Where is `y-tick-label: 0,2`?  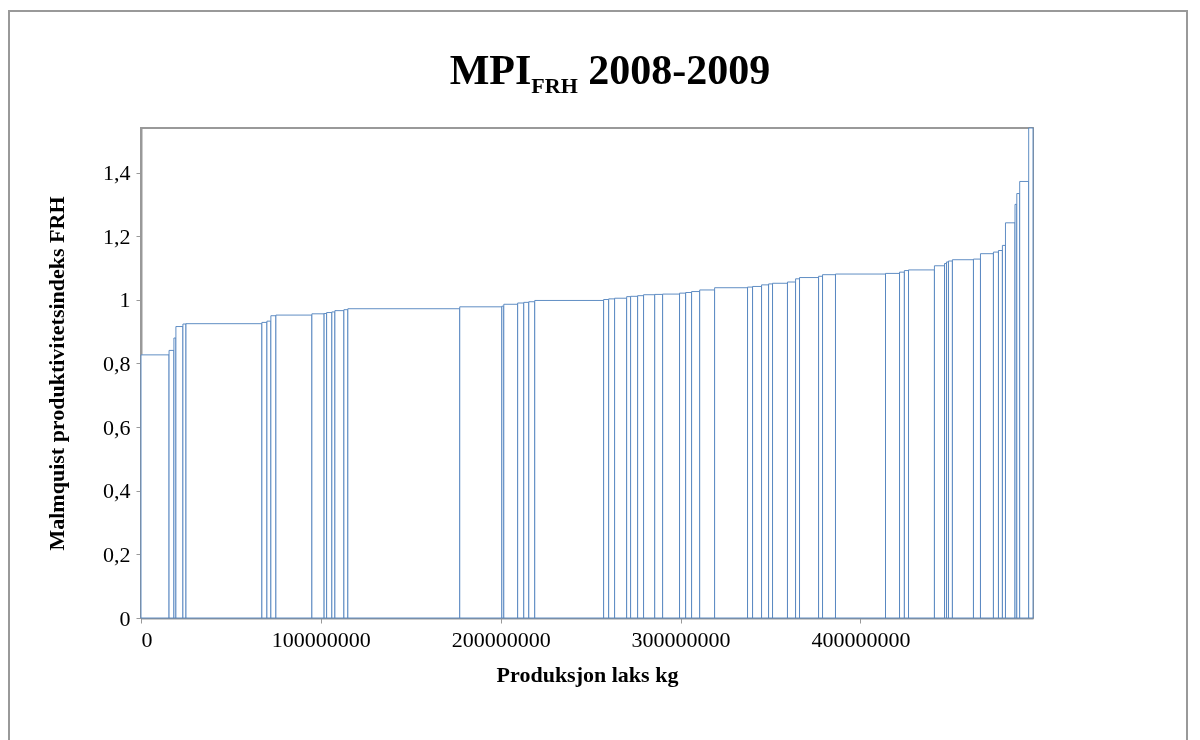
y-tick-label: 0,2 is located at coordinates (117, 554).